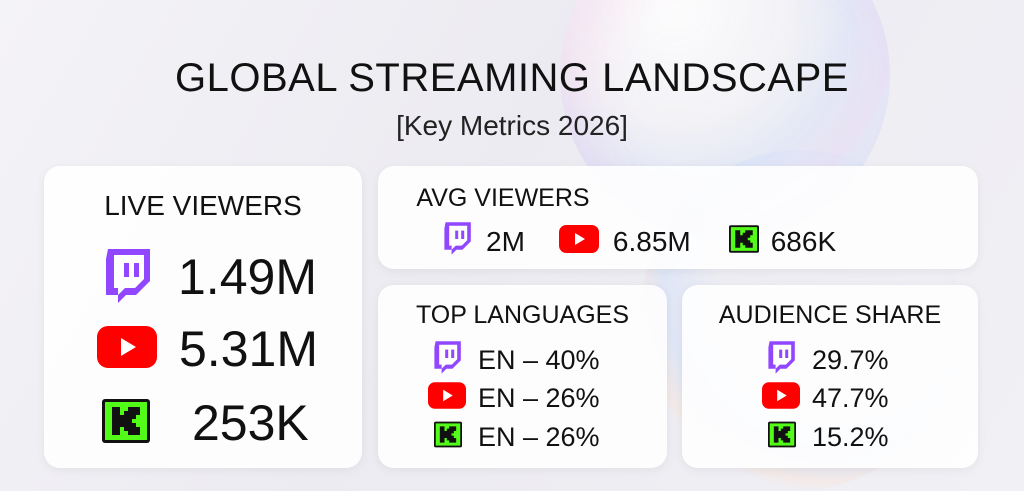 This screenshot has width=1024, height=491. What do you see at coordinates (850, 397) in the screenshot?
I see `audience-share-youtube-value: 47.7%` at bounding box center [850, 397].